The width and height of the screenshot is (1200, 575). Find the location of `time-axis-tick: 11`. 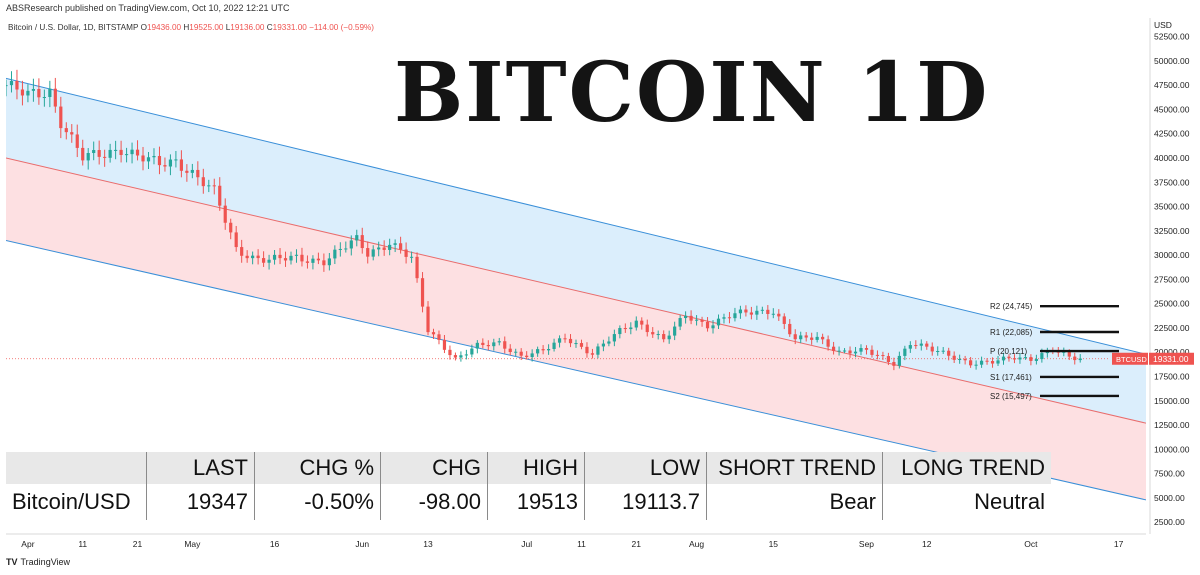

time-axis-tick: 11 is located at coordinates (82, 544).